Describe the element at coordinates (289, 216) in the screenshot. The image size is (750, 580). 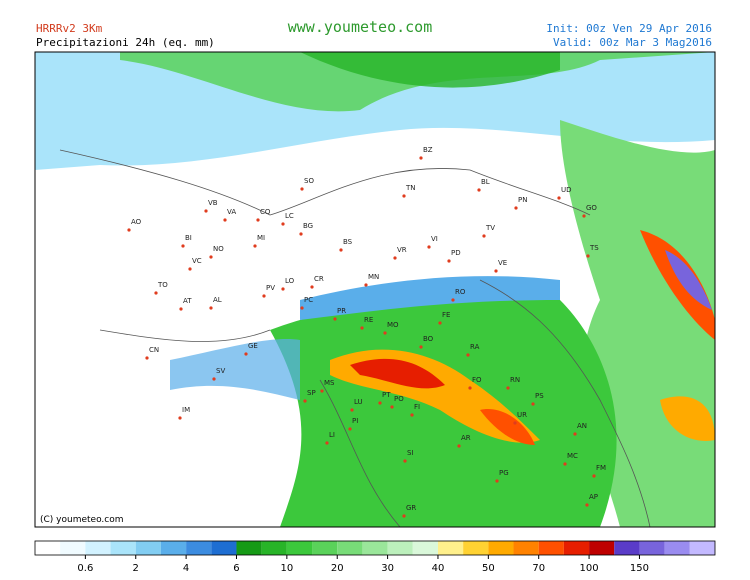
I see `city-label: LC` at that location.